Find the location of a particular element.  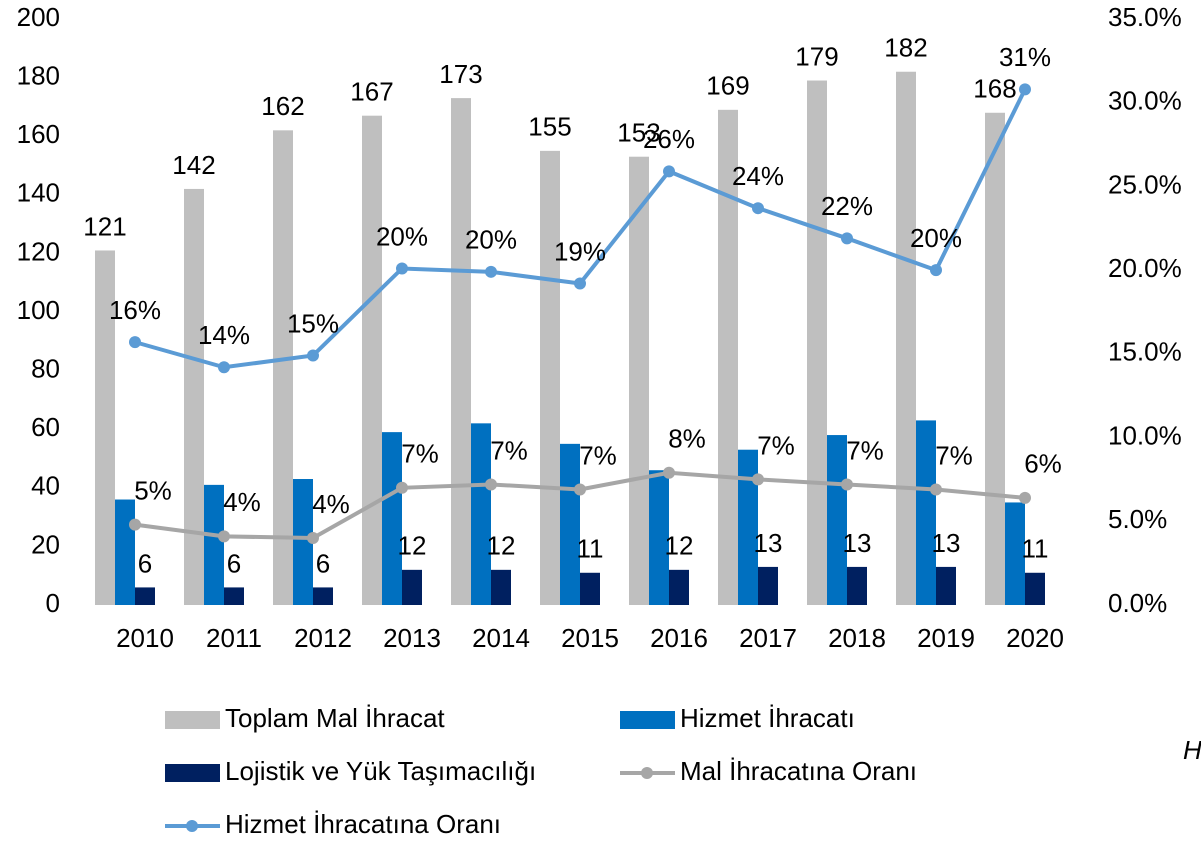

data-label: 31% is located at coordinates (1025, 57).